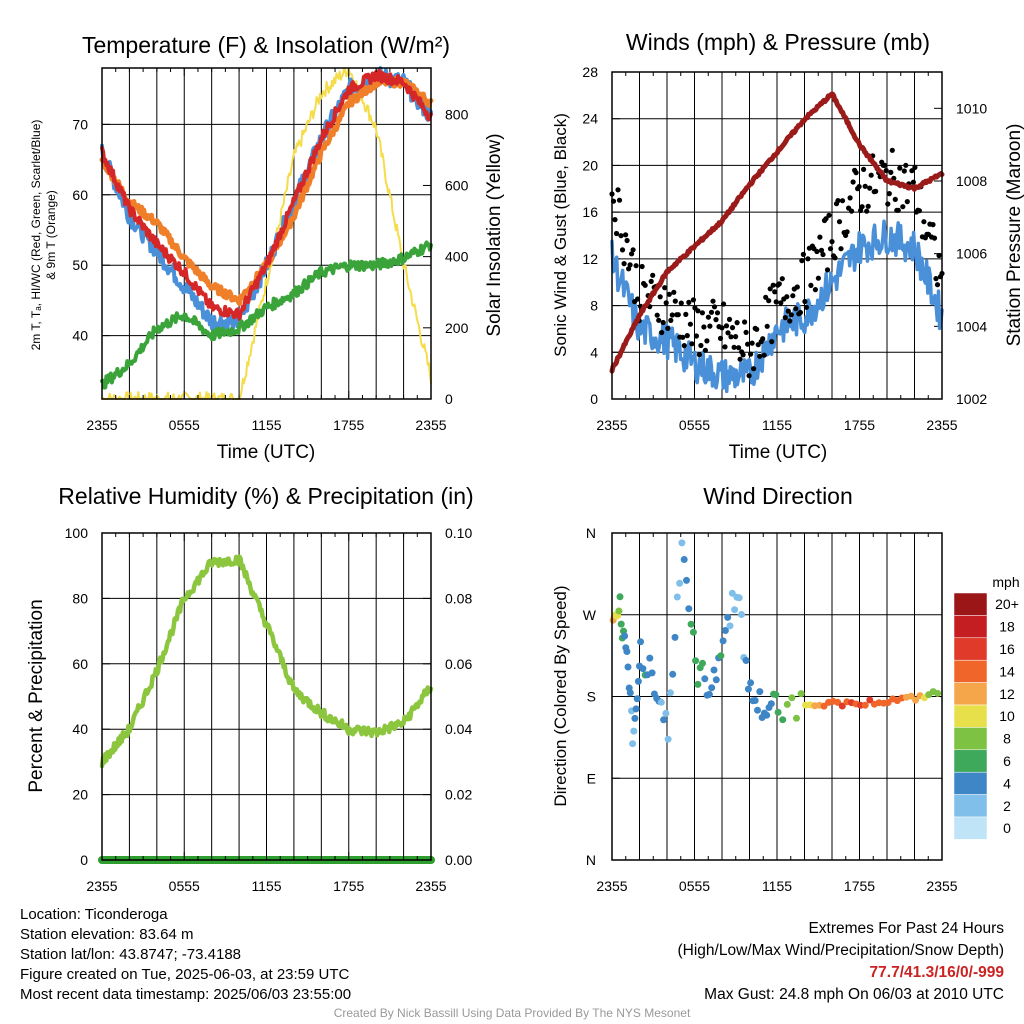 The height and width of the screenshot is (1024, 1024). I want to click on colorbar-label: 6, so click(1007, 761).